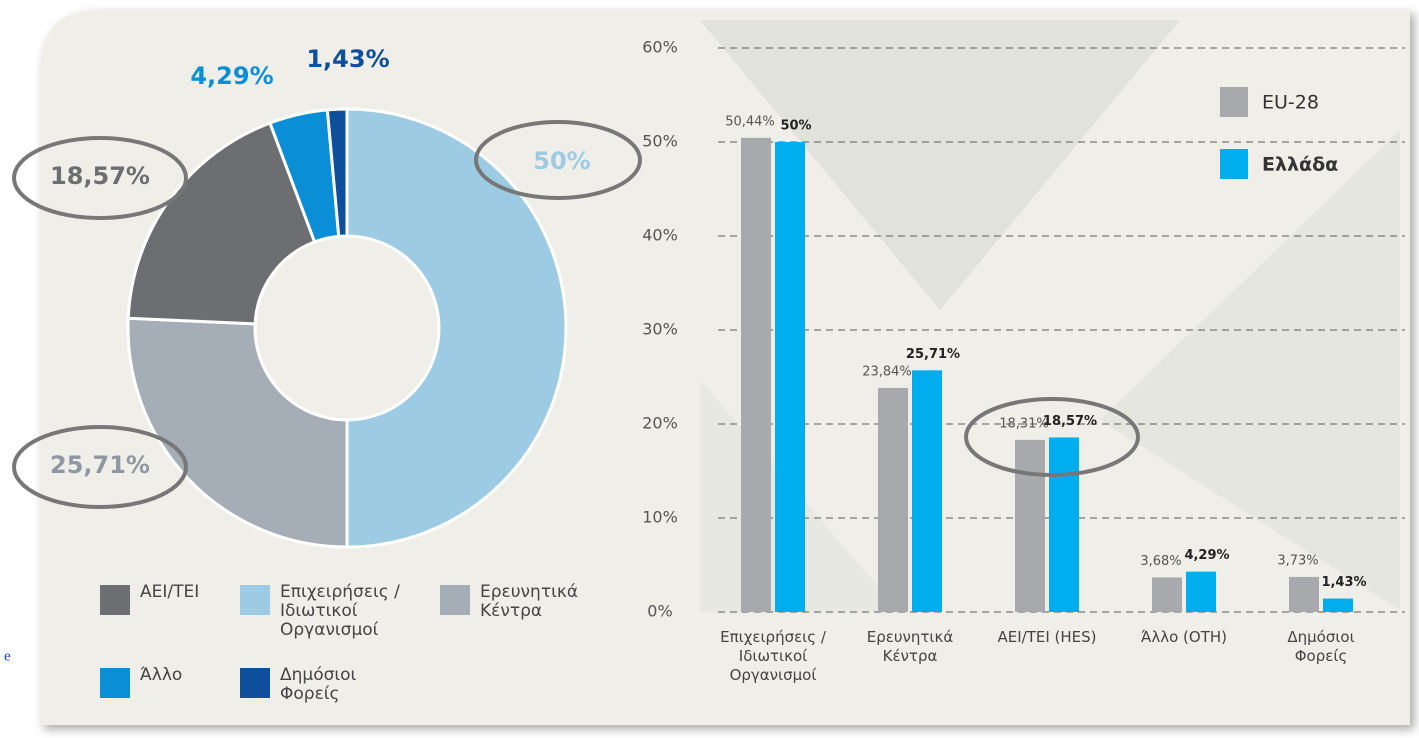 The height and width of the screenshot is (738, 1419). I want to click on x-tick-label: Δημόσιοι Φορείς, so click(1321, 646).